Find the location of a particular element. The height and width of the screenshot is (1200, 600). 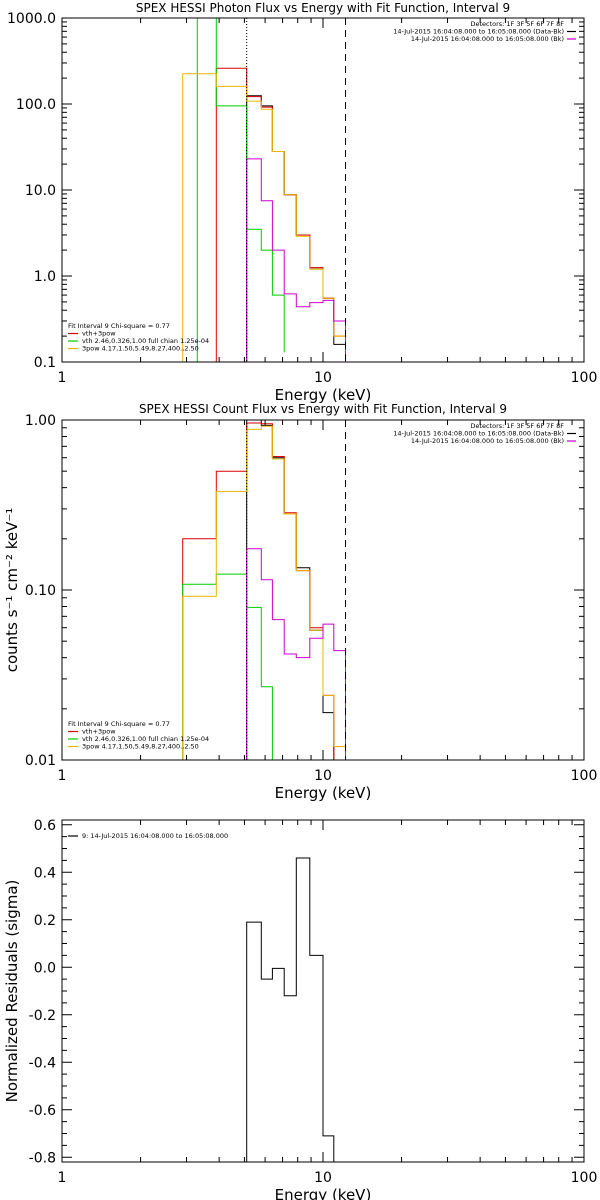

panel2-legend-left-entry: vth+3pow is located at coordinates (99, 732).